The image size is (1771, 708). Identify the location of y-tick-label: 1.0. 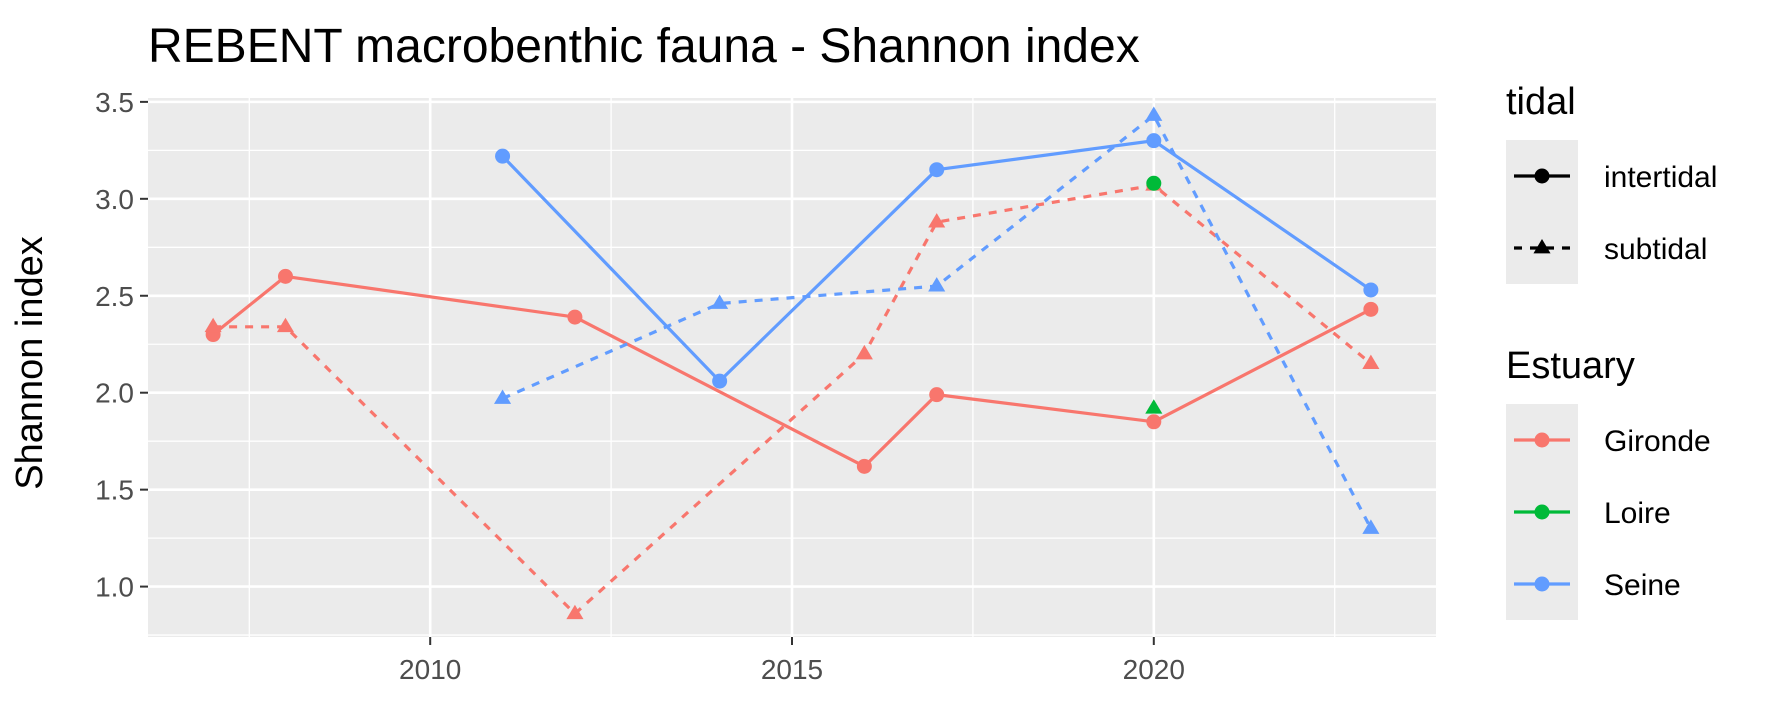
(114, 587).